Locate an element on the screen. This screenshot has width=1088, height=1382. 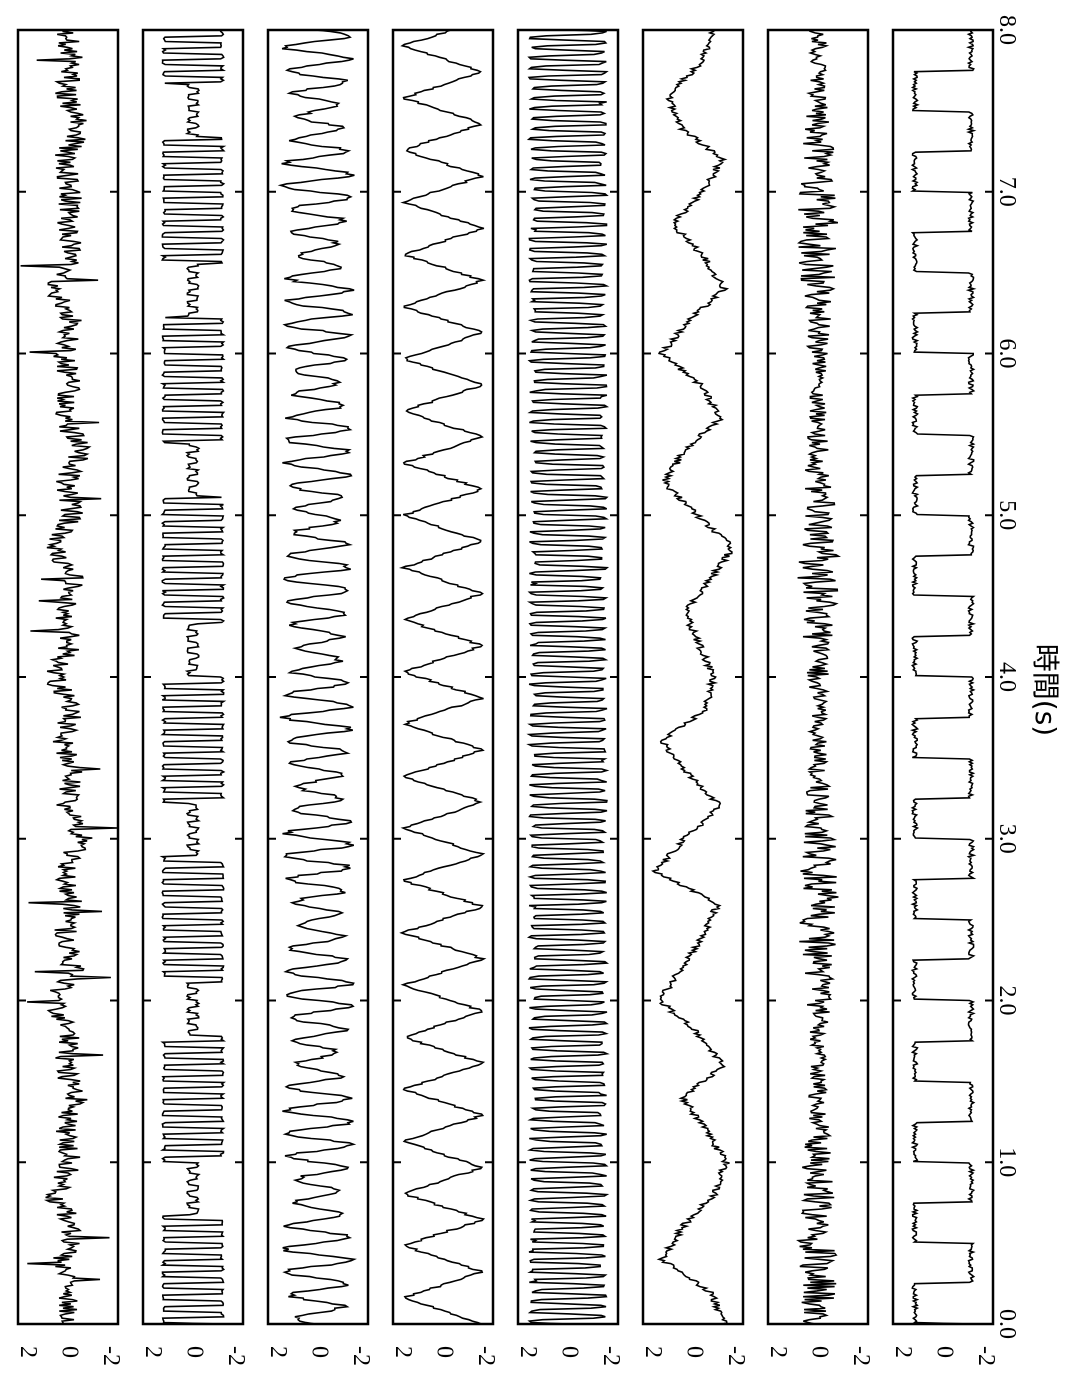
x-axis-title: 時間(s) is located at coordinates (1045, 690).